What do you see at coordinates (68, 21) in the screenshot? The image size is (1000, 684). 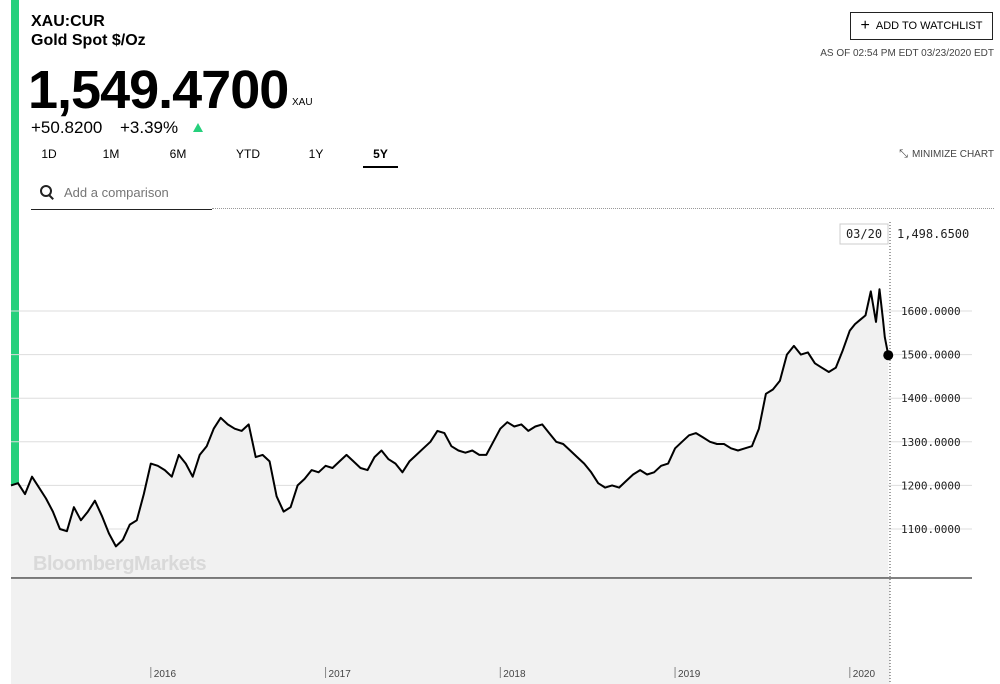 I see `ticker-symbol: XAU:CUR` at bounding box center [68, 21].